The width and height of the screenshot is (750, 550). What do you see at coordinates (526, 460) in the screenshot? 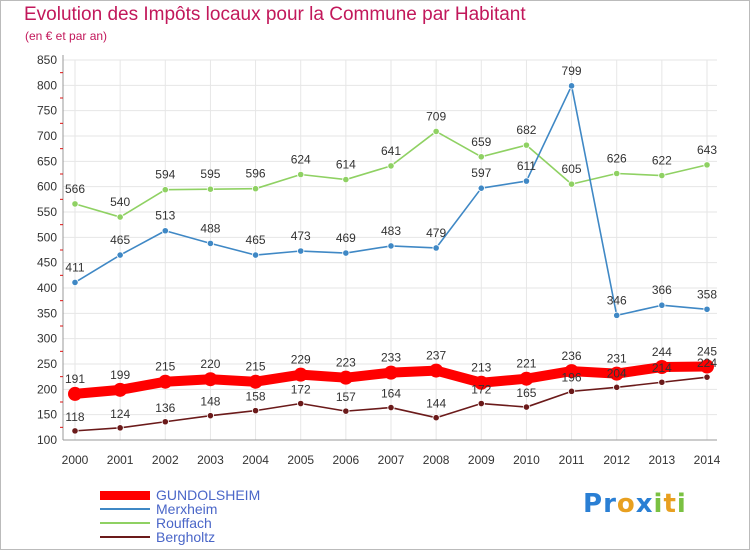
I see `x-tick-label: 2010` at bounding box center [526, 460].